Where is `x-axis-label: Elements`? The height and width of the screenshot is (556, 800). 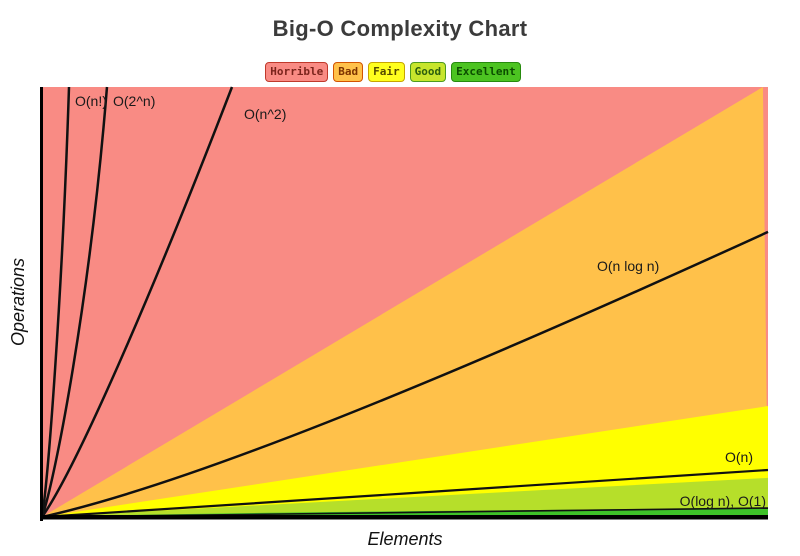
x-axis-label: Elements is located at coordinates (404, 539).